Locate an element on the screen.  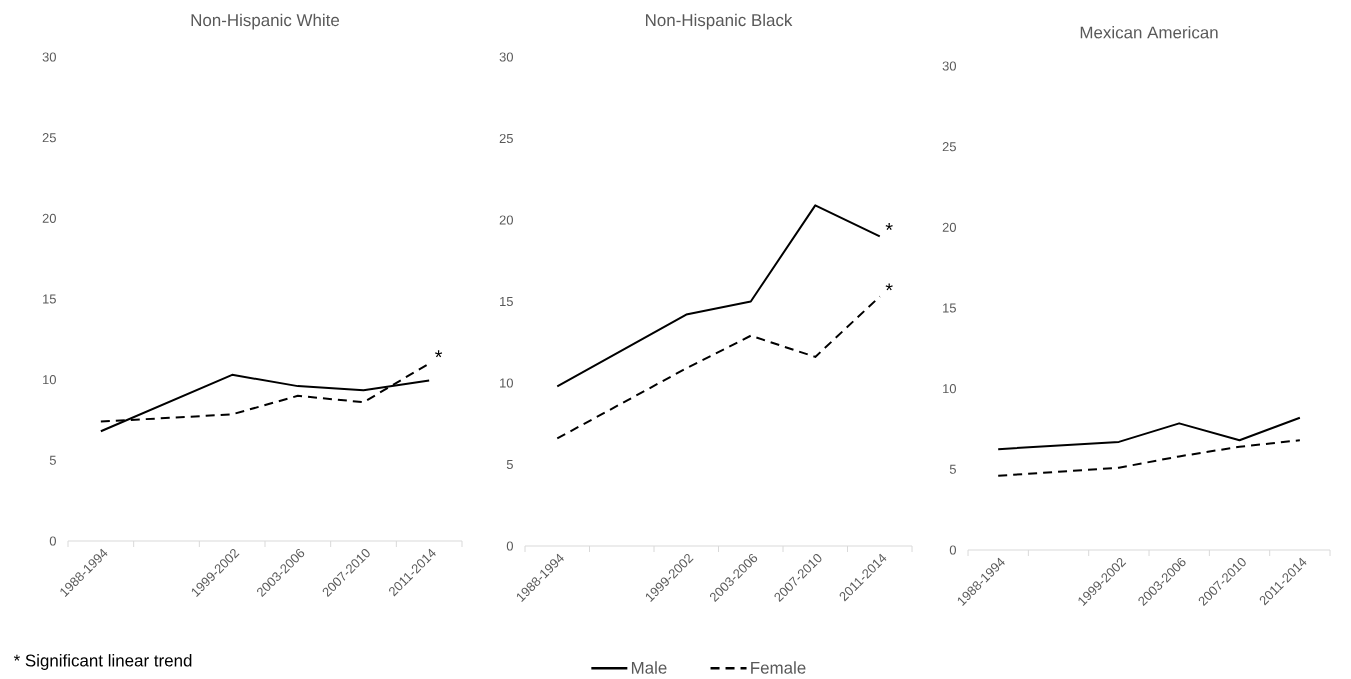
chart-title: Non-Hispanic Black is located at coordinates (719, 21).